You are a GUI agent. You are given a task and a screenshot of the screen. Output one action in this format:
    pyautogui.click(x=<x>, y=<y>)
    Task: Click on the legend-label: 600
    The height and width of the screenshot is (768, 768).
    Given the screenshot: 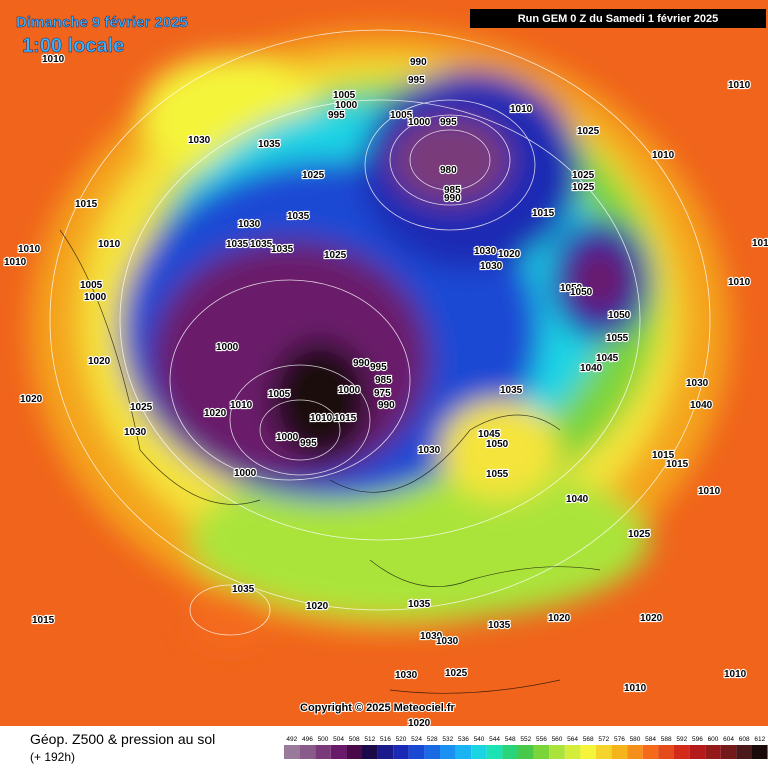 What is the action you would take?
    pyautogui.click(x=713, y=739)
    